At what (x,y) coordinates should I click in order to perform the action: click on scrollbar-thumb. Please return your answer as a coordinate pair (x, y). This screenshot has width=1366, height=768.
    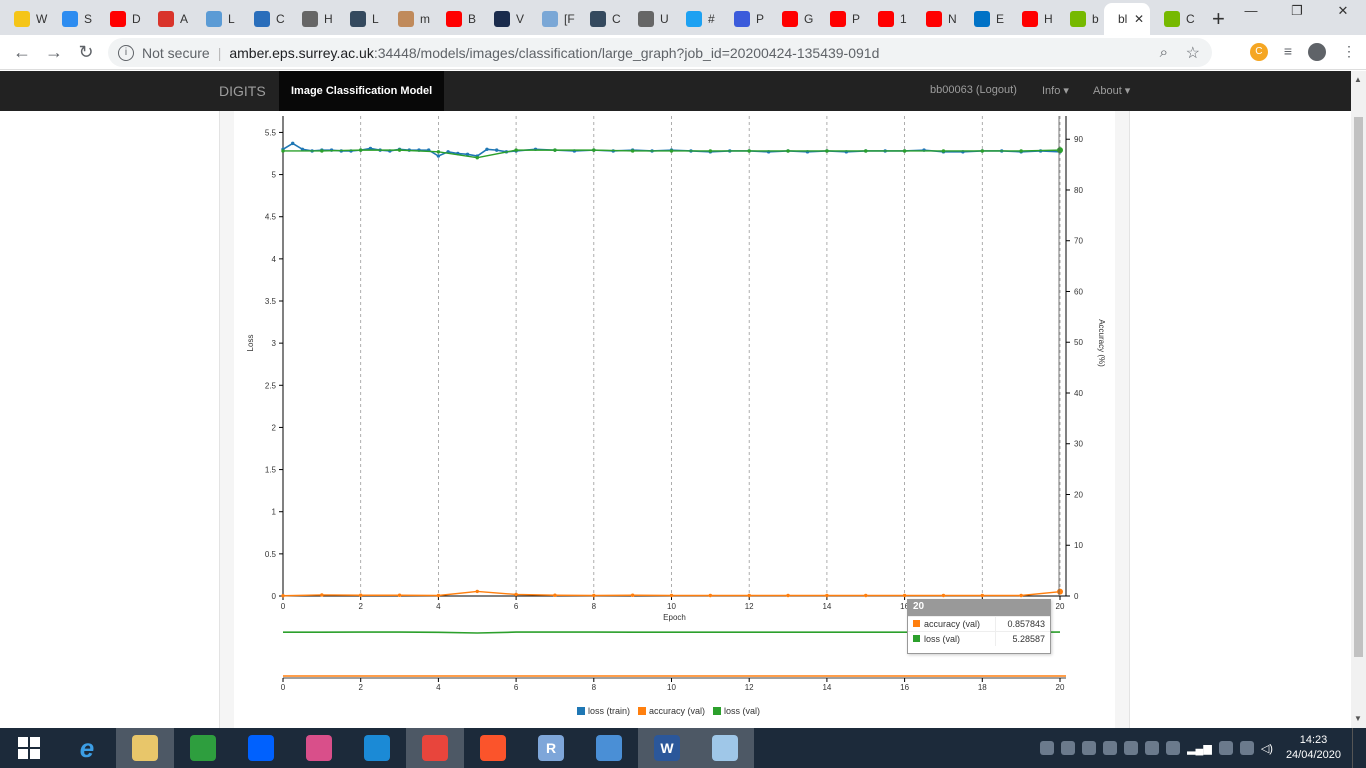
    Looking at the image, I should click on (1358, 387).